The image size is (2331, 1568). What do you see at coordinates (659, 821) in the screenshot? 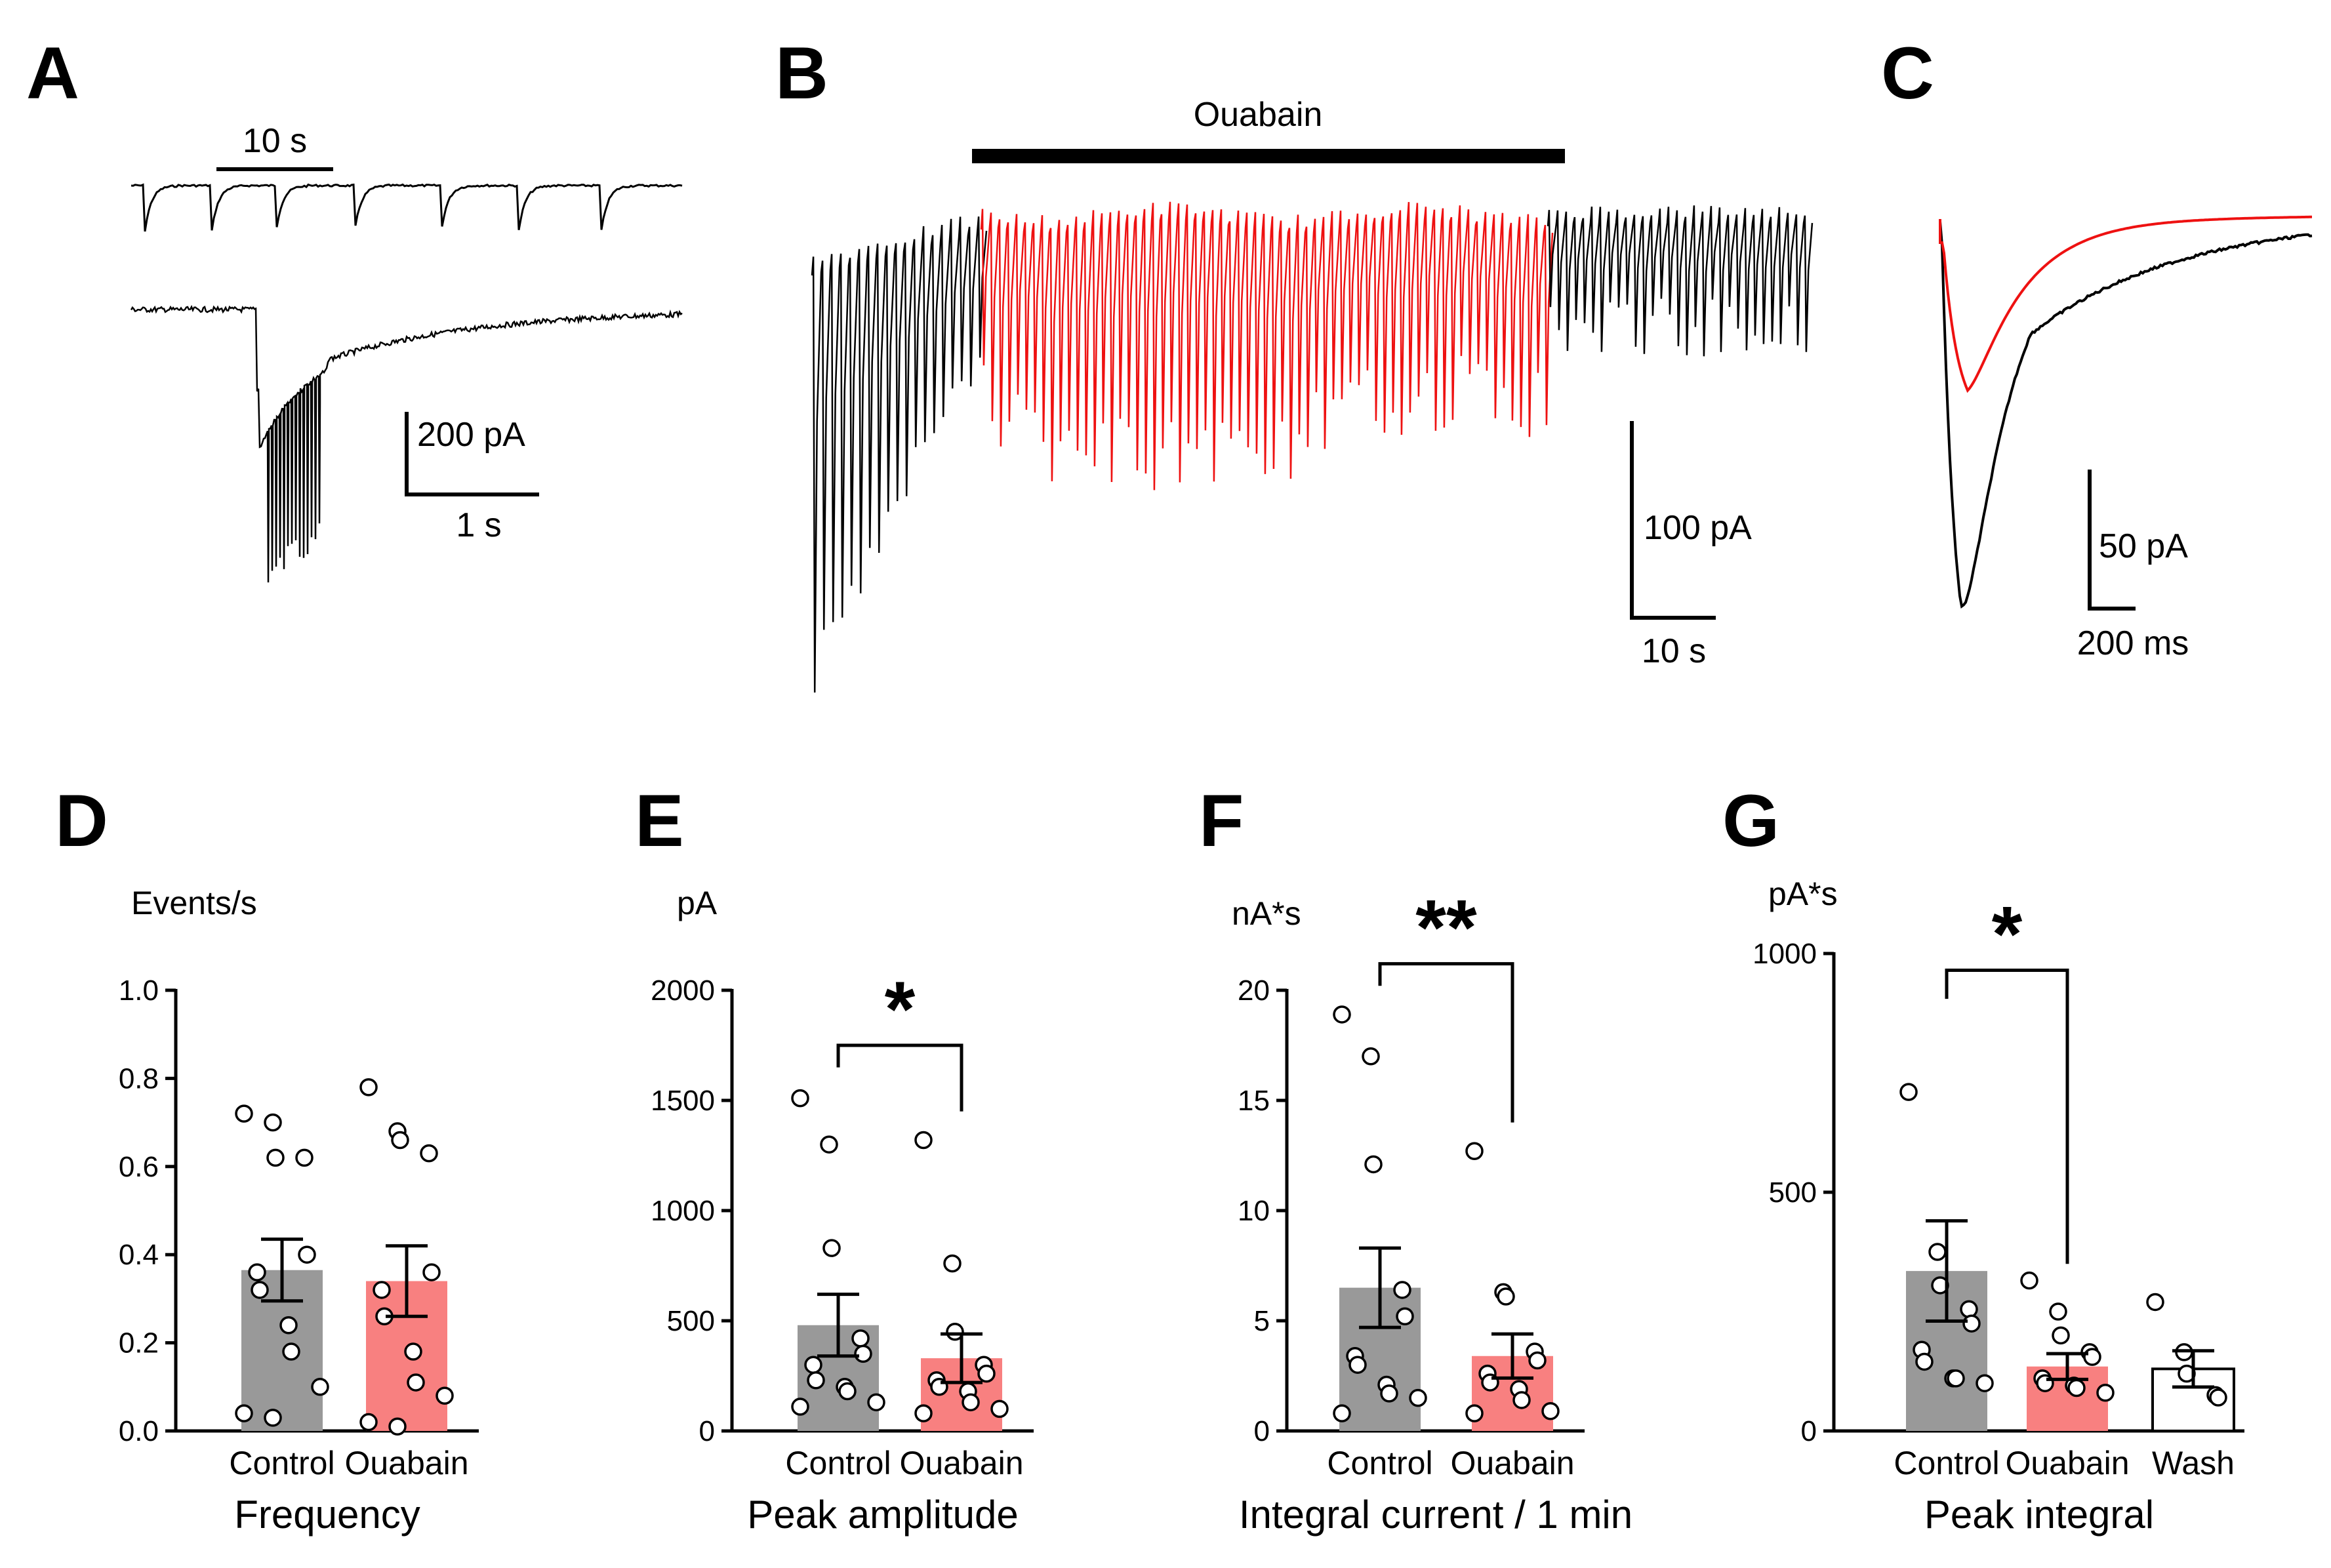
I see `panel-label-e: E` at bounding box center [659, 821].